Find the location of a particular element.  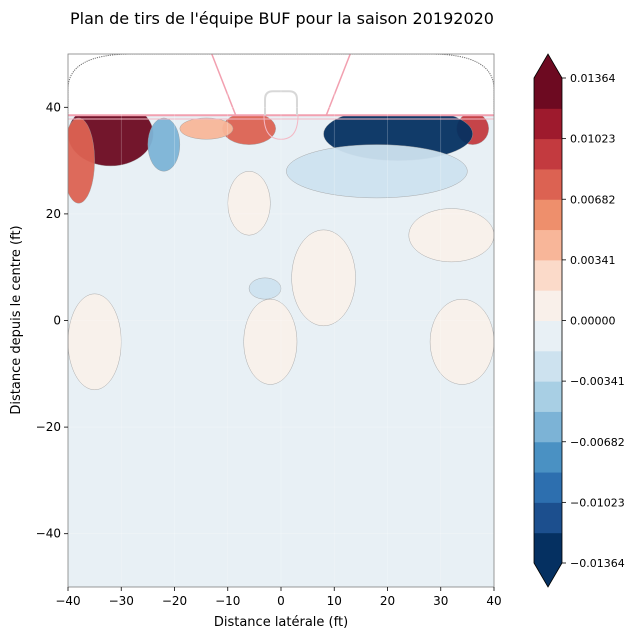

heat-region-cool-blob-mid is located at coordinates (265, 288).